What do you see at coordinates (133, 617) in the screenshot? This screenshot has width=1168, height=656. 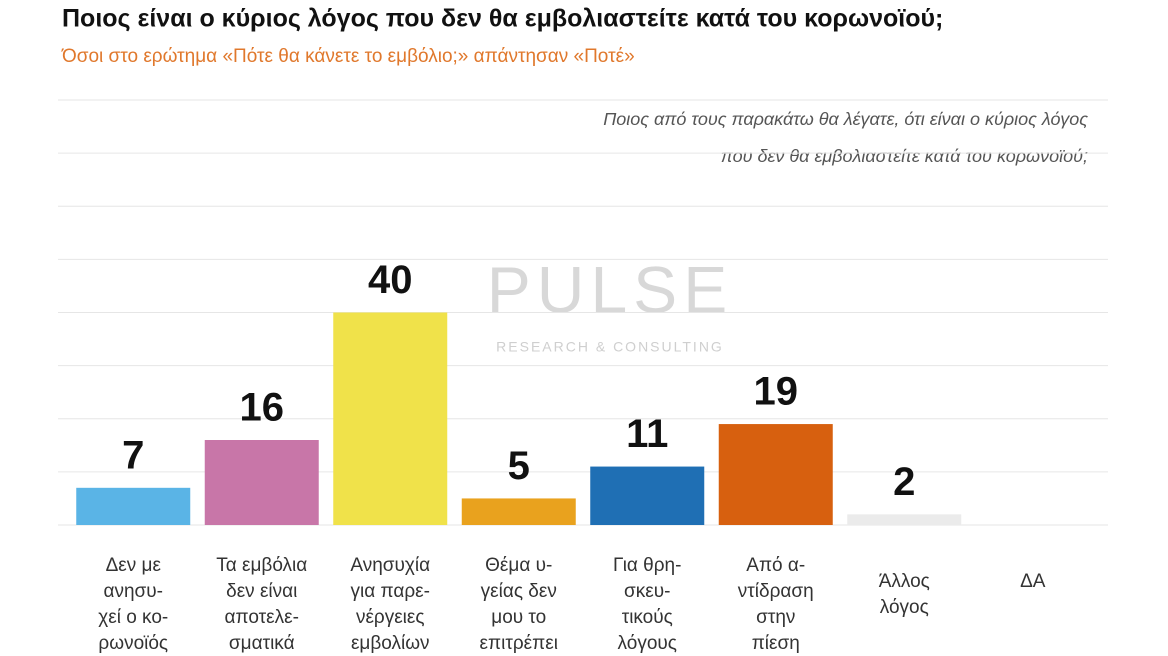 I see `x-tick-label: χεί ο κο-` at bounding box center [133, 617].